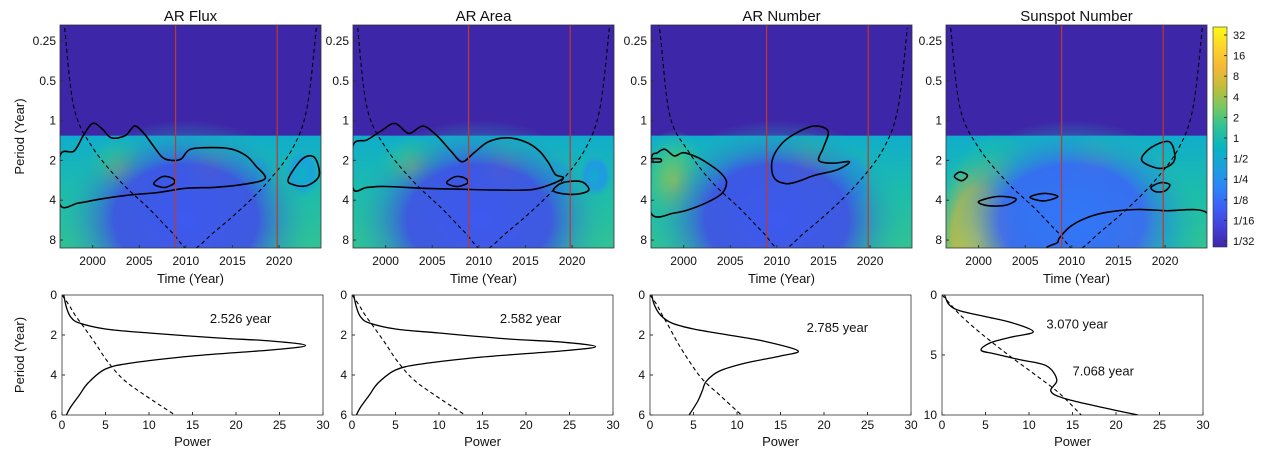  I want to click on colorbar-label: 16, so click(1239, 57).